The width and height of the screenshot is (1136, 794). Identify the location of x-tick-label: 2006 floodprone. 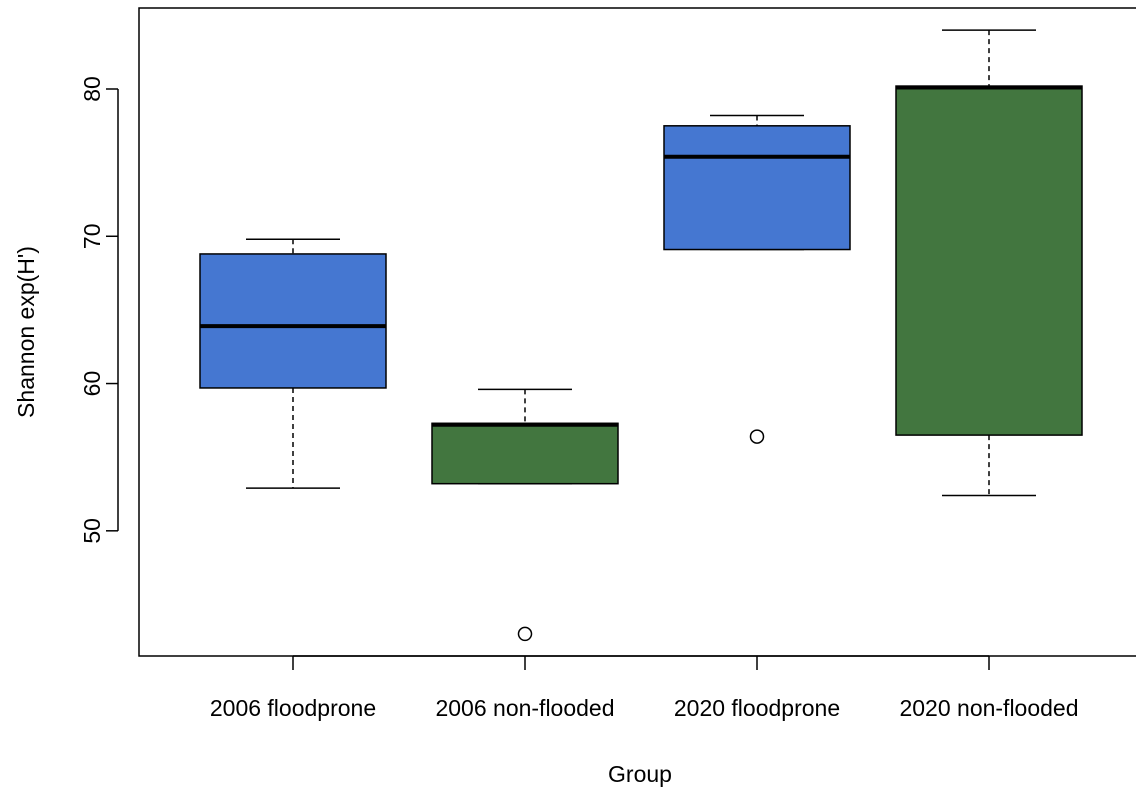
(293, 708).